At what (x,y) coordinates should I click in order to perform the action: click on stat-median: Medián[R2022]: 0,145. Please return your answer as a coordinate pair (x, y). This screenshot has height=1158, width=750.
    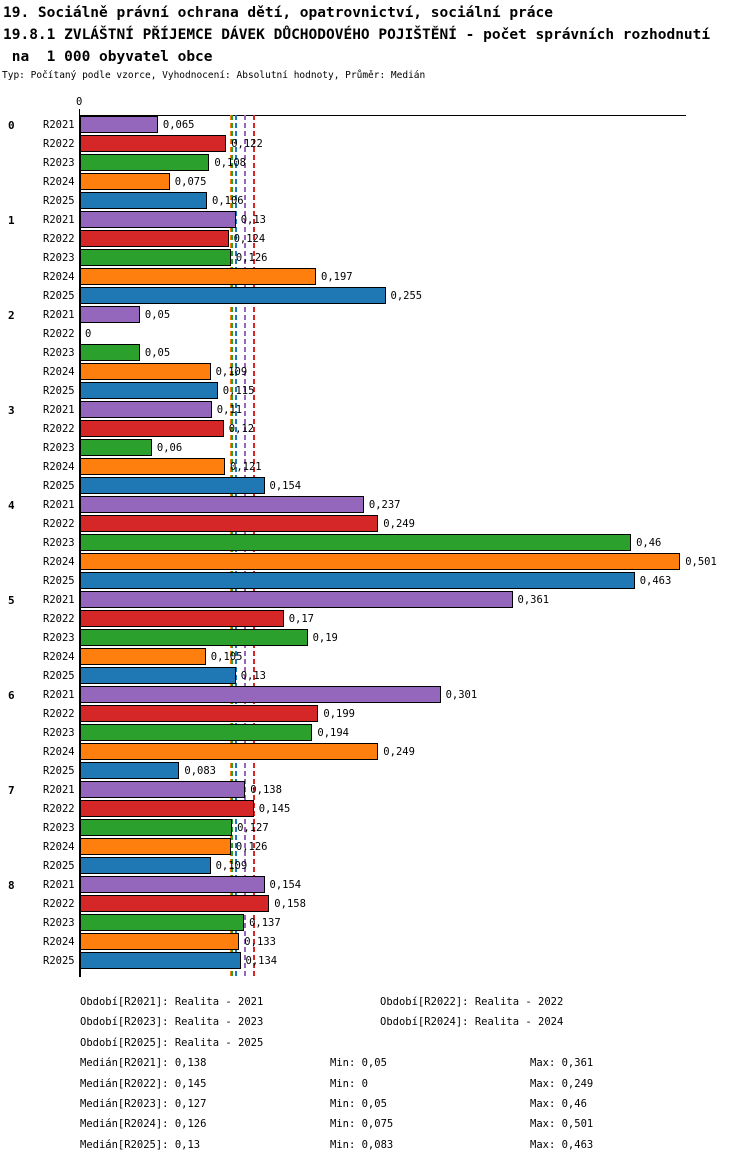
    Looking at the image, I should click on (143, 1083).